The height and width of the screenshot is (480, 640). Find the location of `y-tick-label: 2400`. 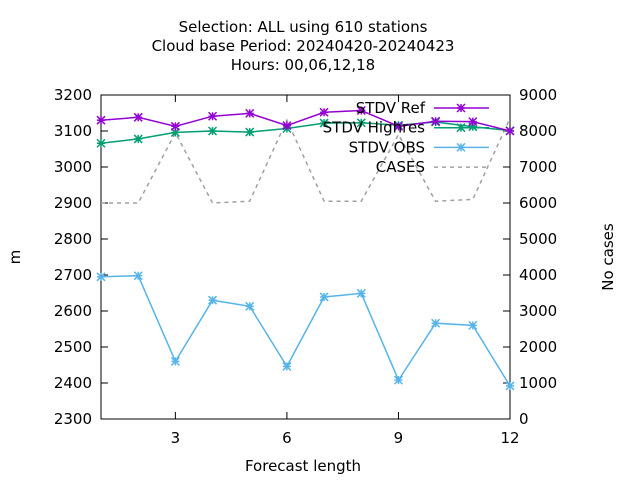

y-tick-label: 2400 is located at coordinates (73, 383).